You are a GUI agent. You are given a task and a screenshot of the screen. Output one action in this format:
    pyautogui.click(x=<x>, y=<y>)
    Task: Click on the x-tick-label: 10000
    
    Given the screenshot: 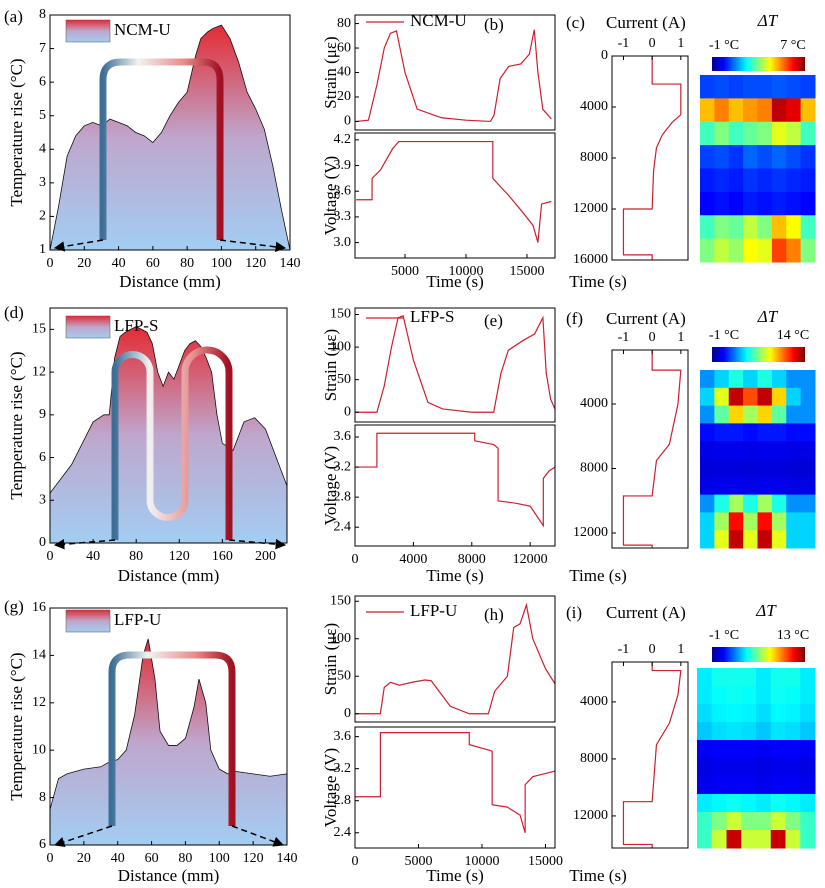 What is the action you would take?
    pyautogui.click(x=465, y=271)
    